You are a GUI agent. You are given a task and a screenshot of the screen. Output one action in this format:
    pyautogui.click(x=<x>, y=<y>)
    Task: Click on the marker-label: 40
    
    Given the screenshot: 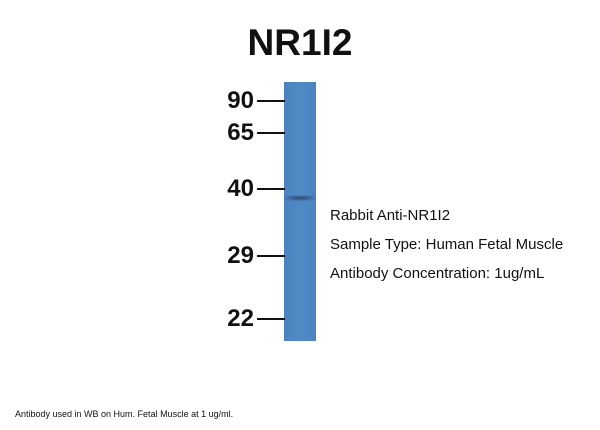 What is the action you would take?
    pyautogui.click(x=240, y=188)
    